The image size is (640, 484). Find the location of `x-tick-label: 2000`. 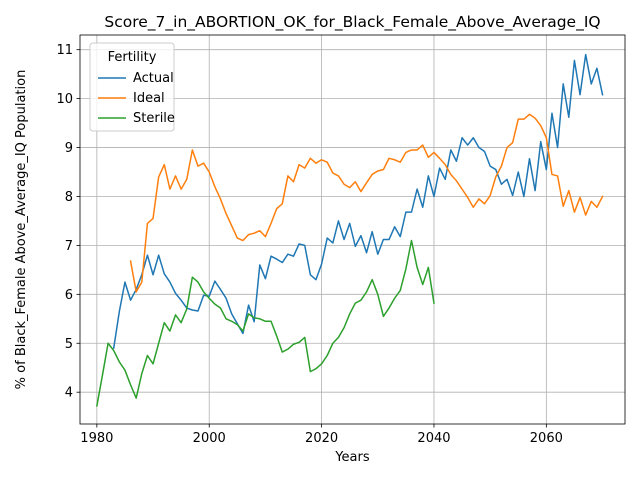

x-tick-label: 2000 is located at coordinates (209, 438).